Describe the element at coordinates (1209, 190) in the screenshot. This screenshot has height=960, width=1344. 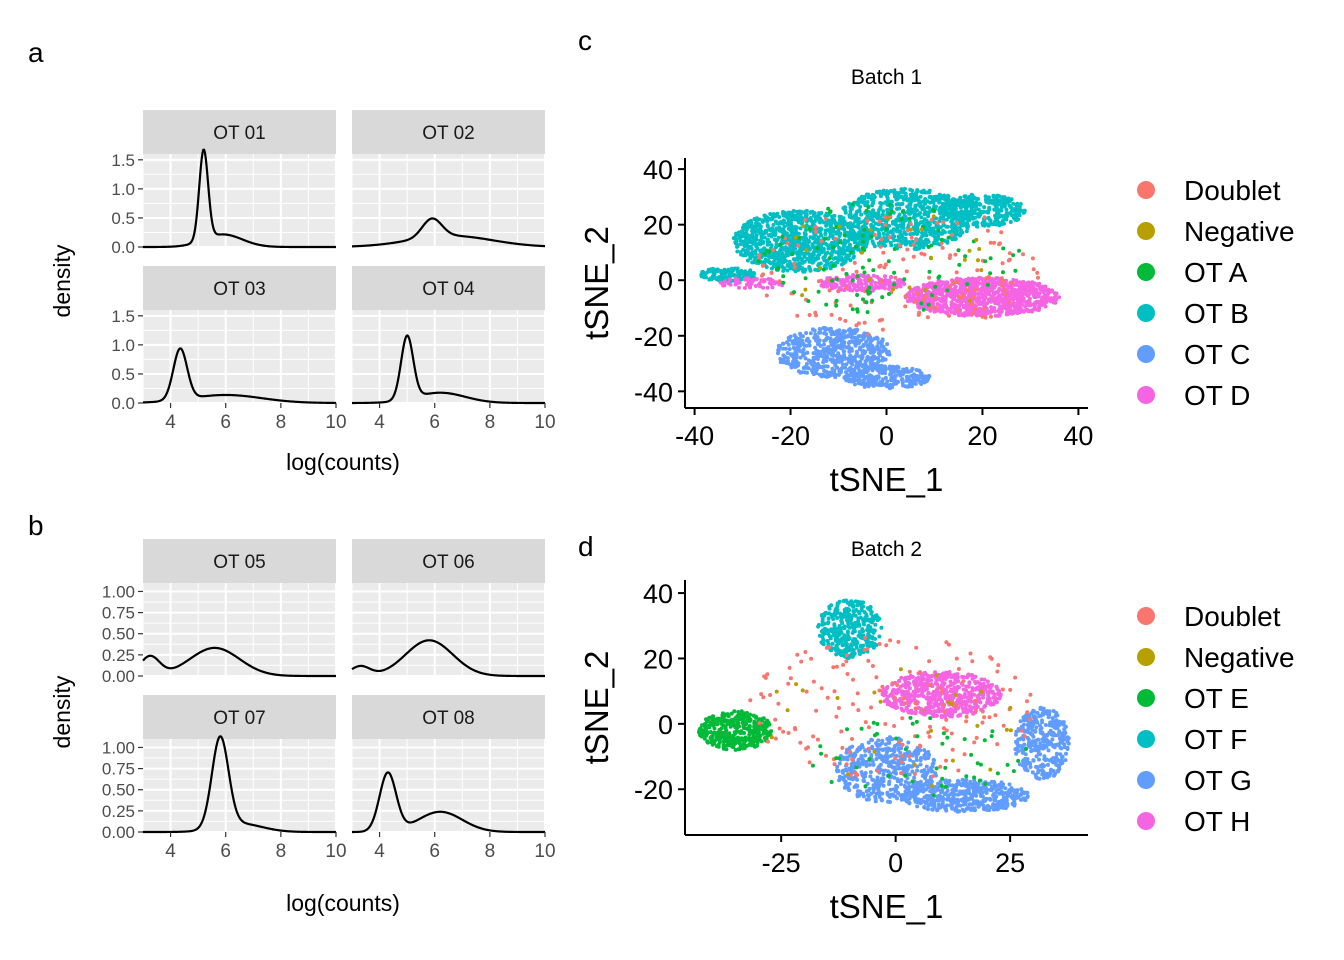
I see `legend-item: Doublet` at that location.